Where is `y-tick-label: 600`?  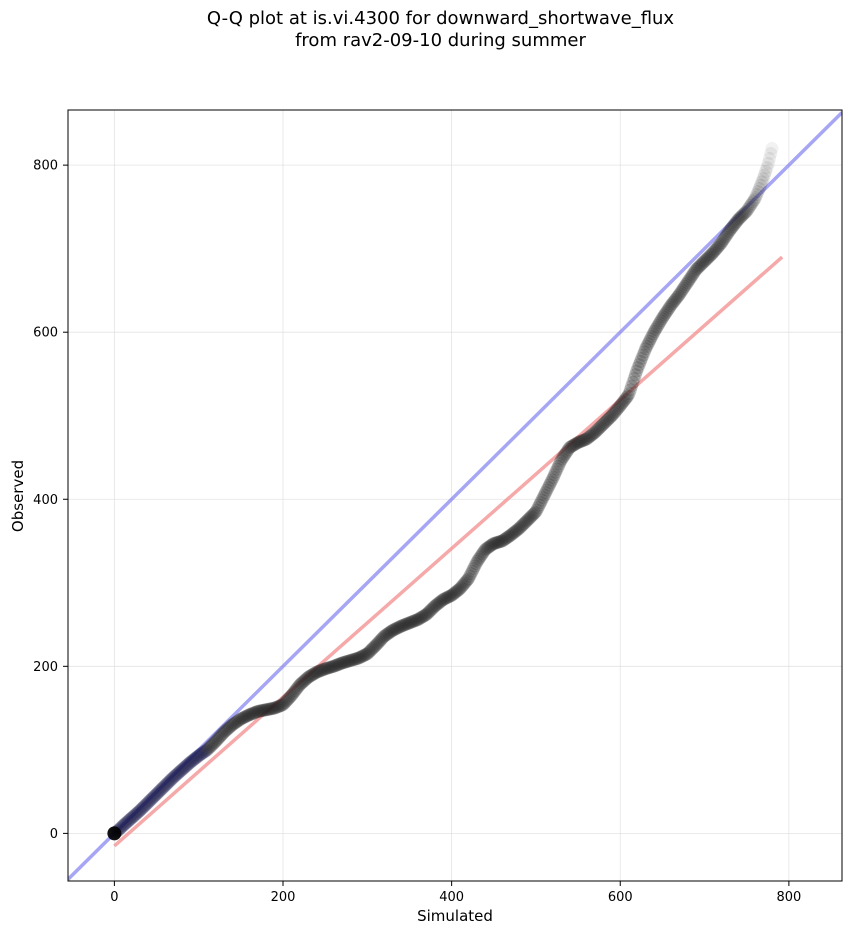 y-tick-label: 600 is located at coordinates (45, 333).